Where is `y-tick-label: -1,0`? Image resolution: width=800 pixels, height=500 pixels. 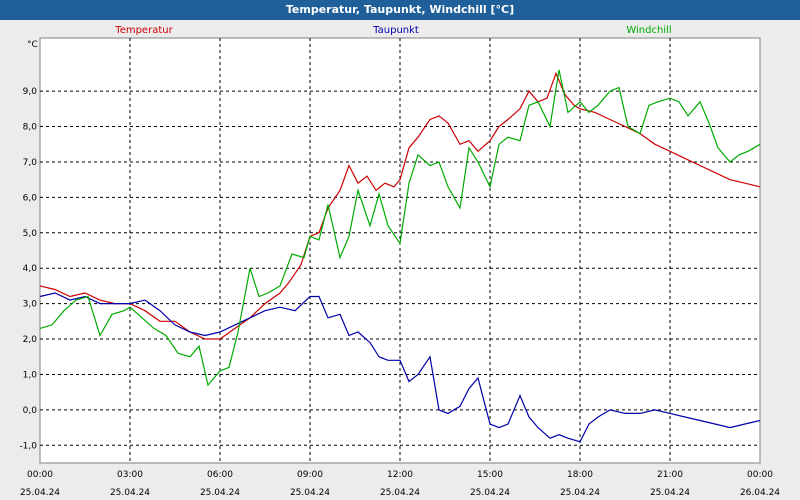
y-tick-label: -1,0 is located at coordinates (28, 446).